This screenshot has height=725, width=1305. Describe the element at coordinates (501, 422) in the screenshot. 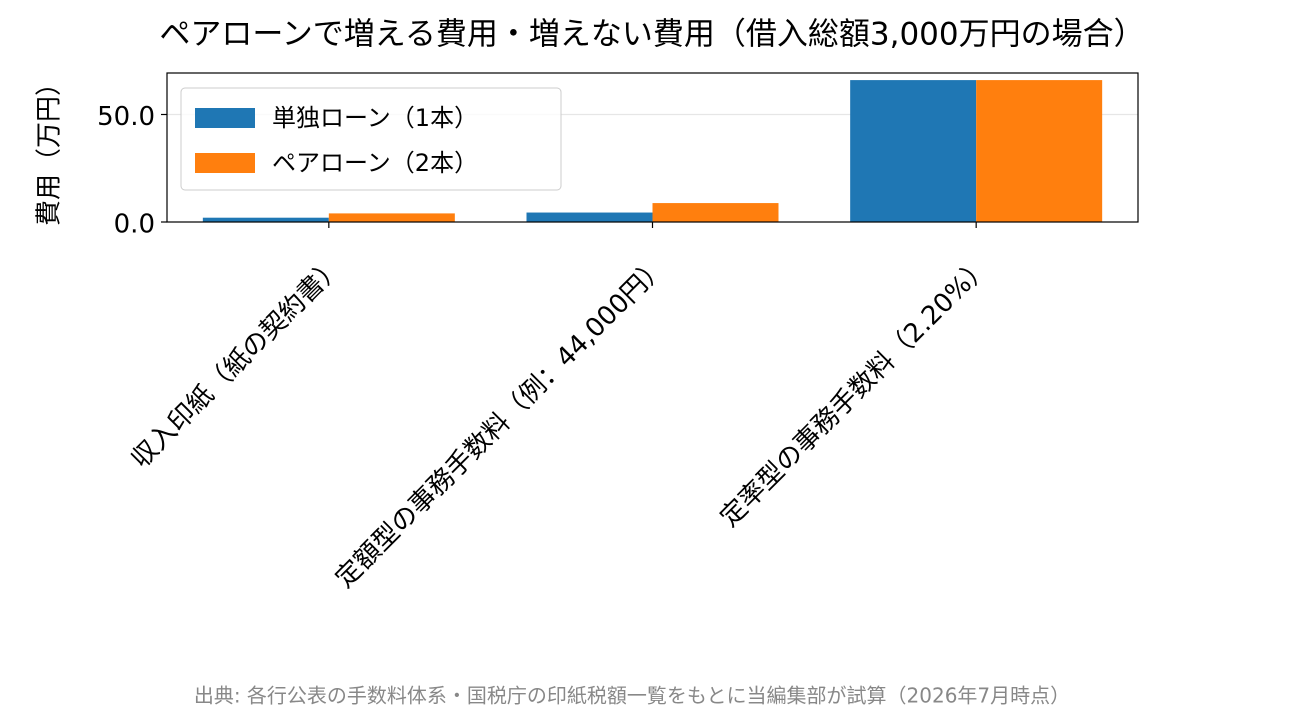

I see `x-tick-label: 定額型の事務手数料（例：44,000円）` at that location.